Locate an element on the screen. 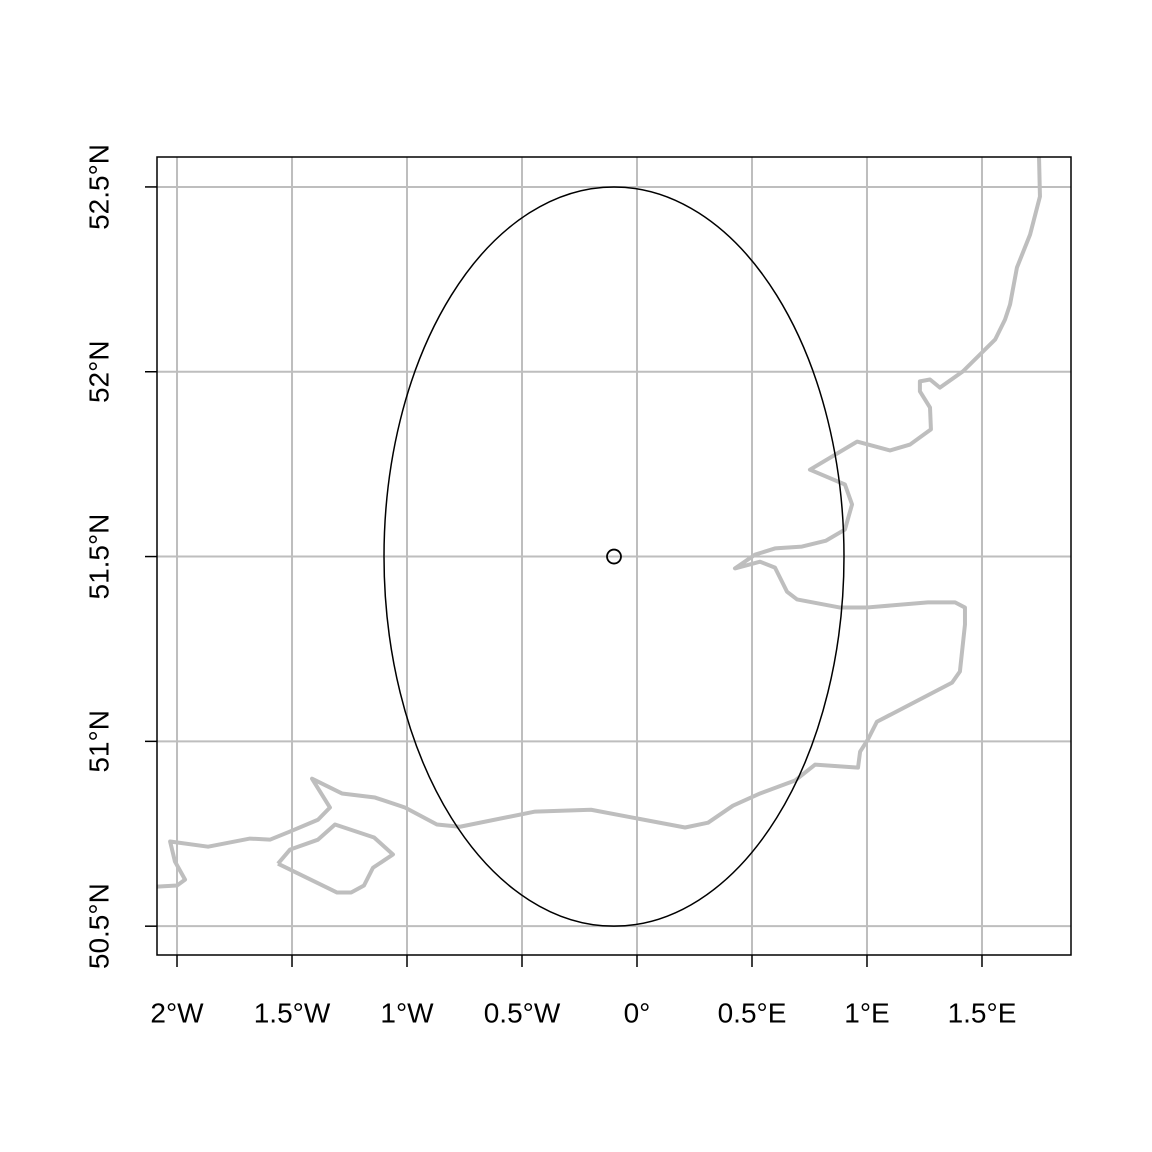 The image size is (1152, 1152). x-tick-label: 1.5°E is located at coordinates (982, 1012).